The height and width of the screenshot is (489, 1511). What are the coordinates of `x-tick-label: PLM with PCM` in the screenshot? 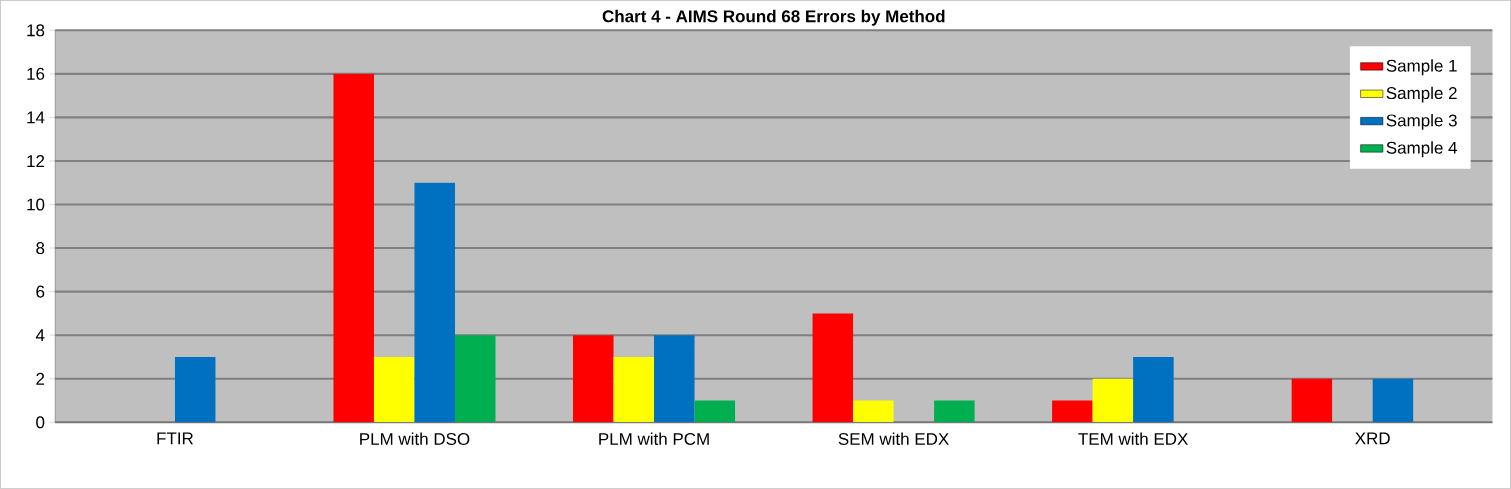 It's located at (654, 439).